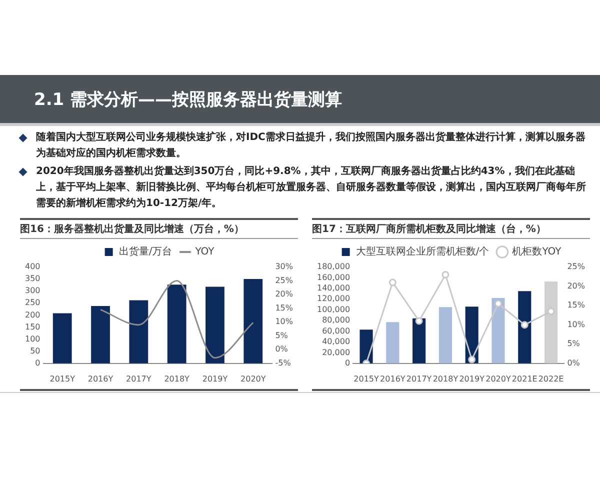 Image resolution: width=600 pixels, height=480 pixels. I want to click on y-tick-label: 100,000, so click(333, 309).